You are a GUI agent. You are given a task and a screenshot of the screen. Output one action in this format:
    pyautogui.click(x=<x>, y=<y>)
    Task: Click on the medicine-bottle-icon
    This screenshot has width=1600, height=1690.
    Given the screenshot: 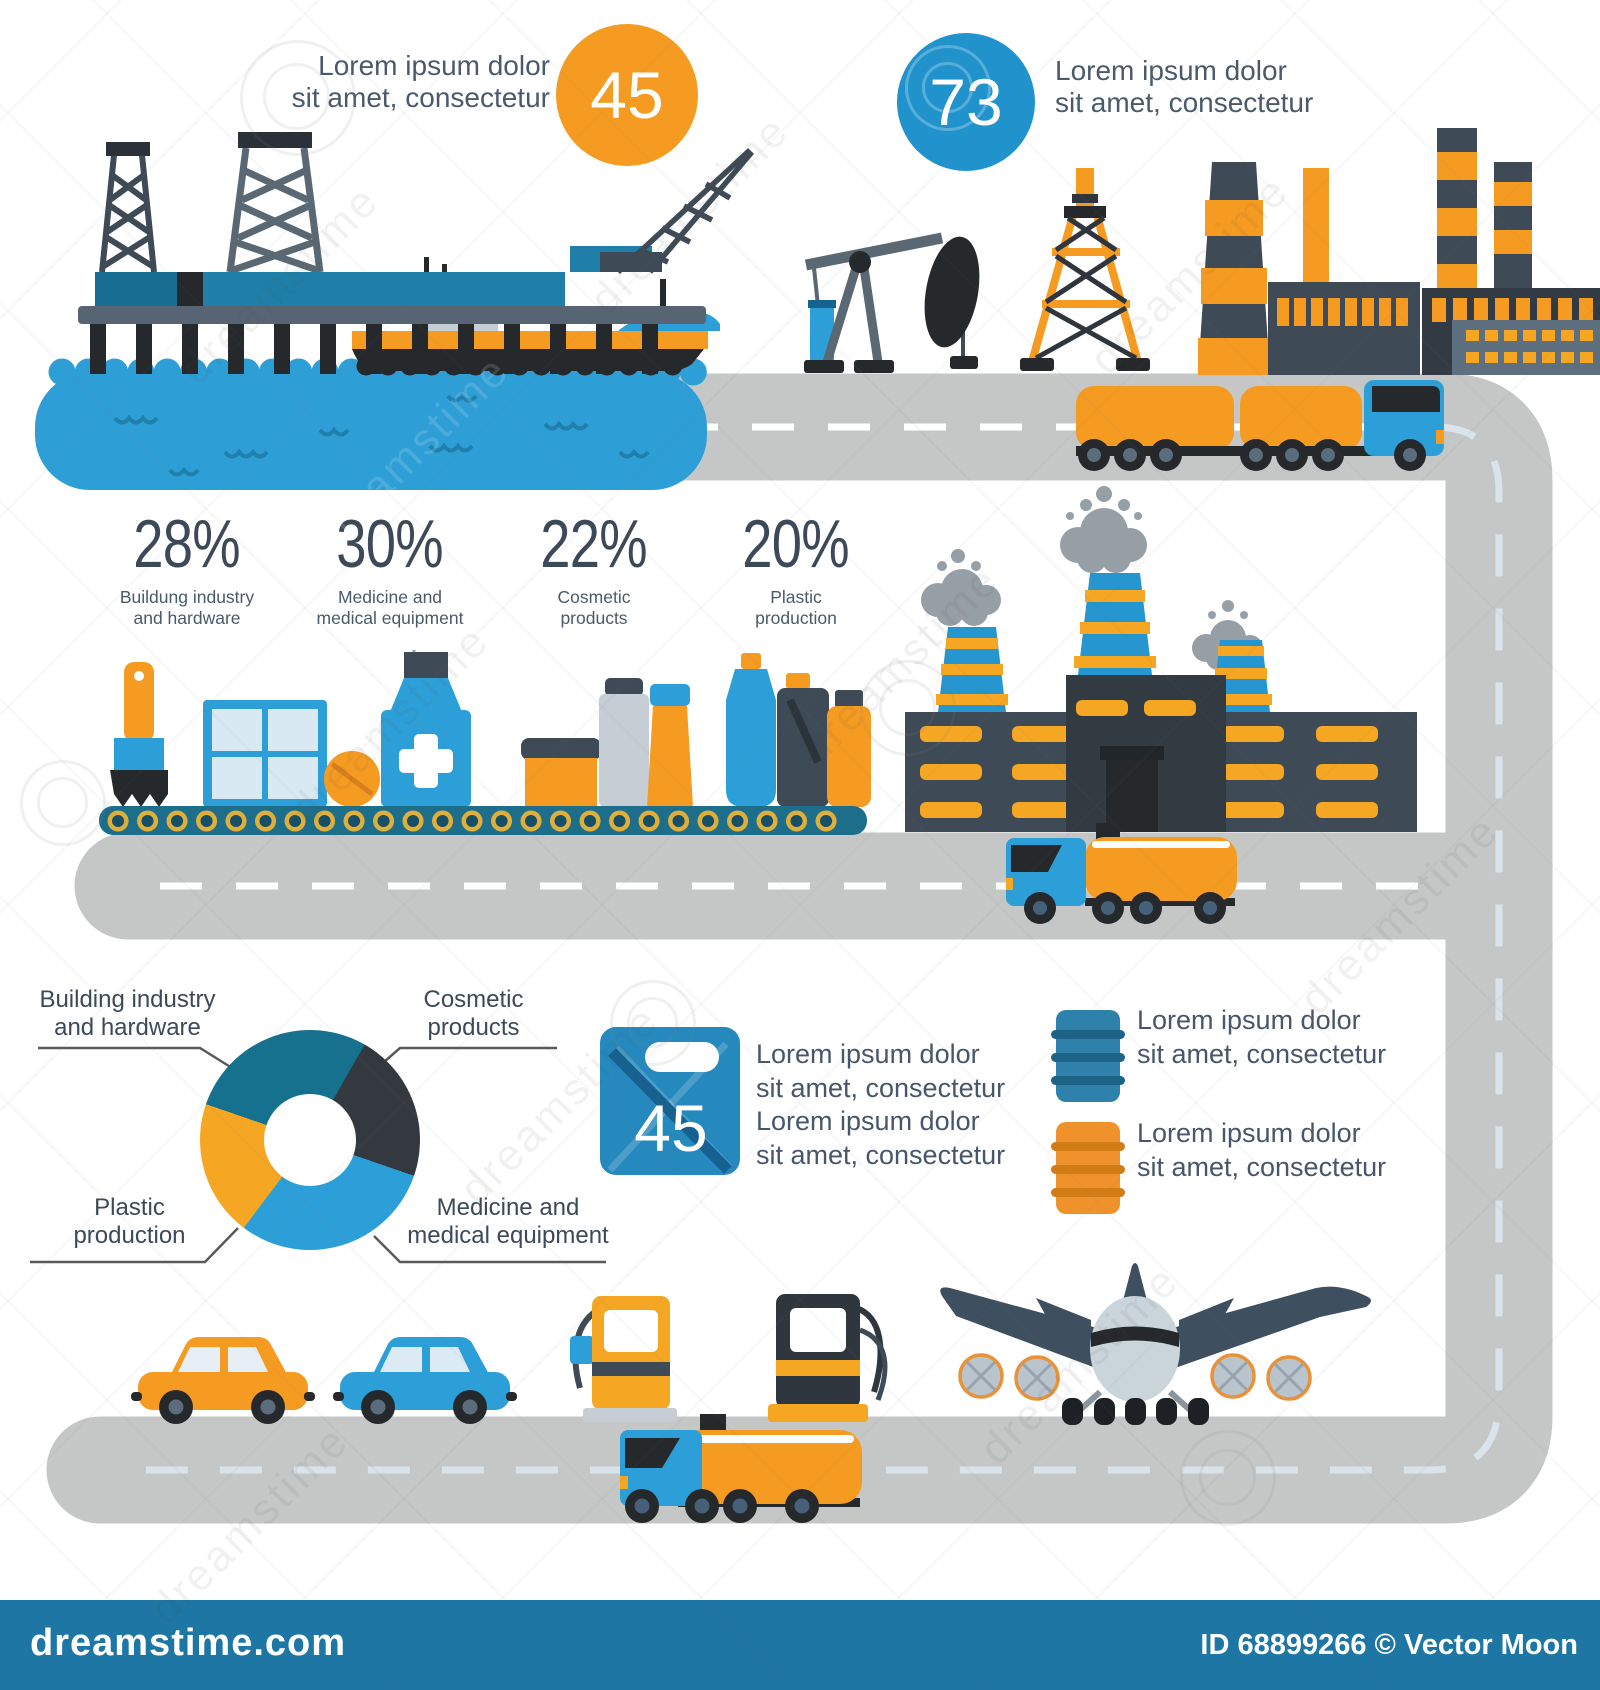 What is the action you would take?
    pyautogui.click(x=426, y=729)
    